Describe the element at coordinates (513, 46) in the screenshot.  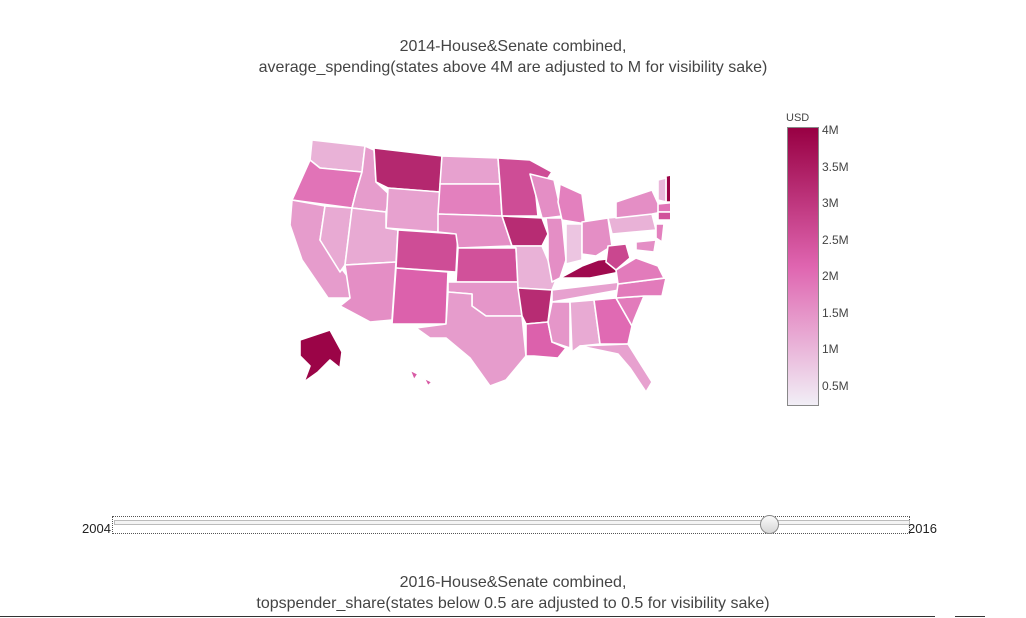
I see `map-title-line1: 2014-House&Senate combined,` at that location.